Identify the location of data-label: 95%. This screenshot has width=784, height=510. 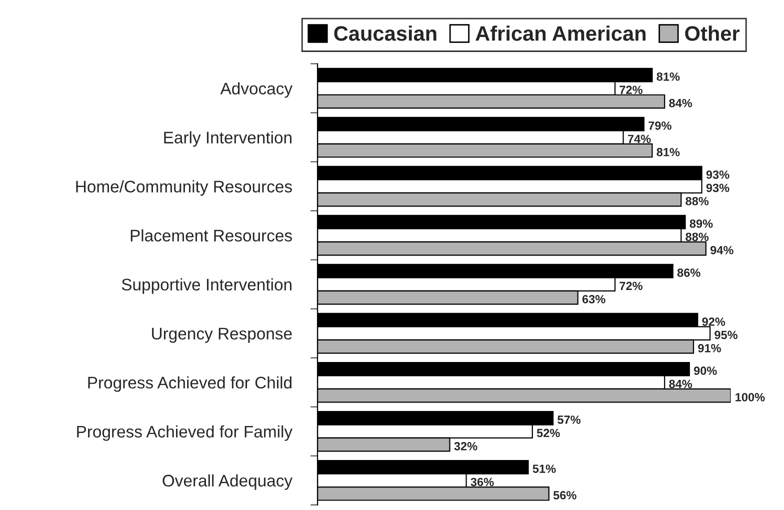
(726, 335).